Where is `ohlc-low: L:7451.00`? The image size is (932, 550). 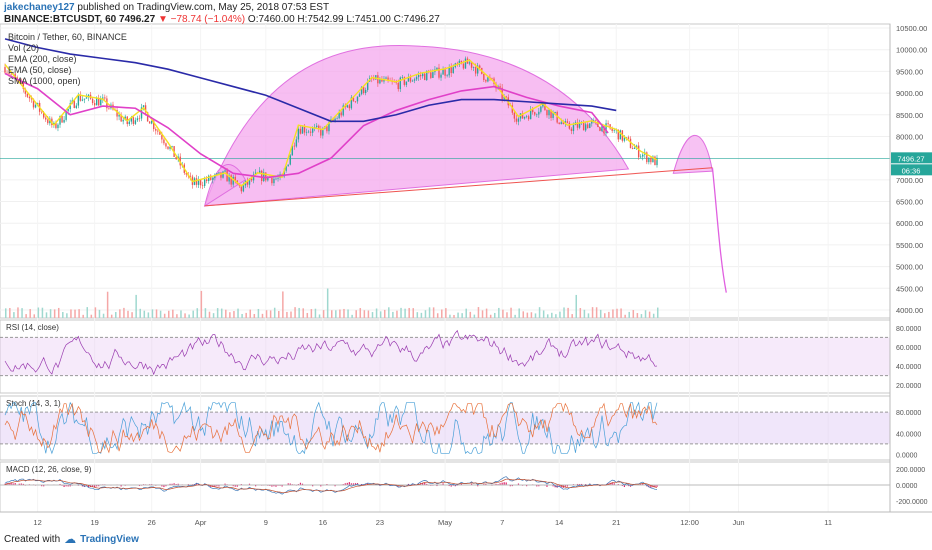
ohlc-low: L:7451.00 is located at coordinates (368, 19).